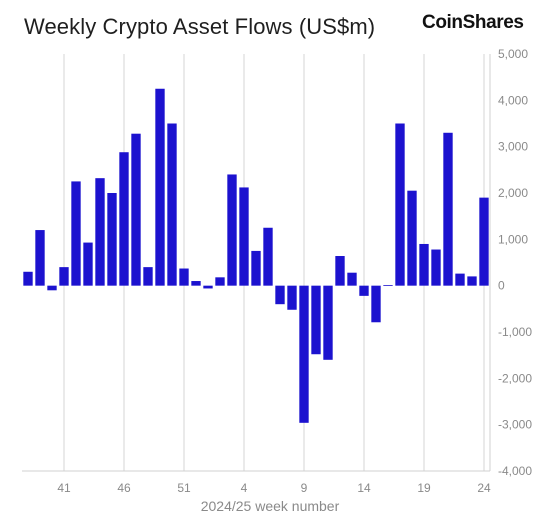 The width and height of the screenshot is (550, 523). Describe the element at coordinates (124, 488) in the screenshot. I see `x-tick-label: 46` at that location.